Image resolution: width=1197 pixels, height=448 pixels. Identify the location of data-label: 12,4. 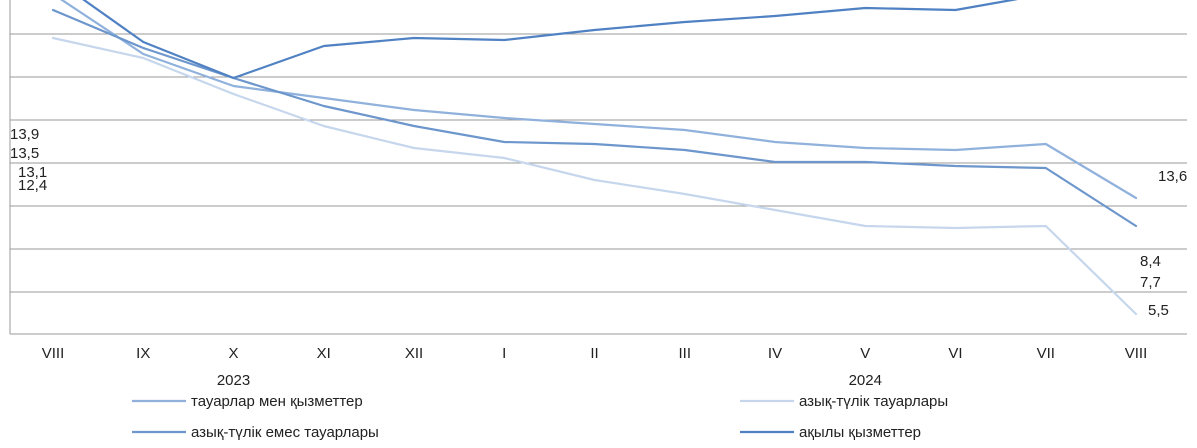
(32, 185).